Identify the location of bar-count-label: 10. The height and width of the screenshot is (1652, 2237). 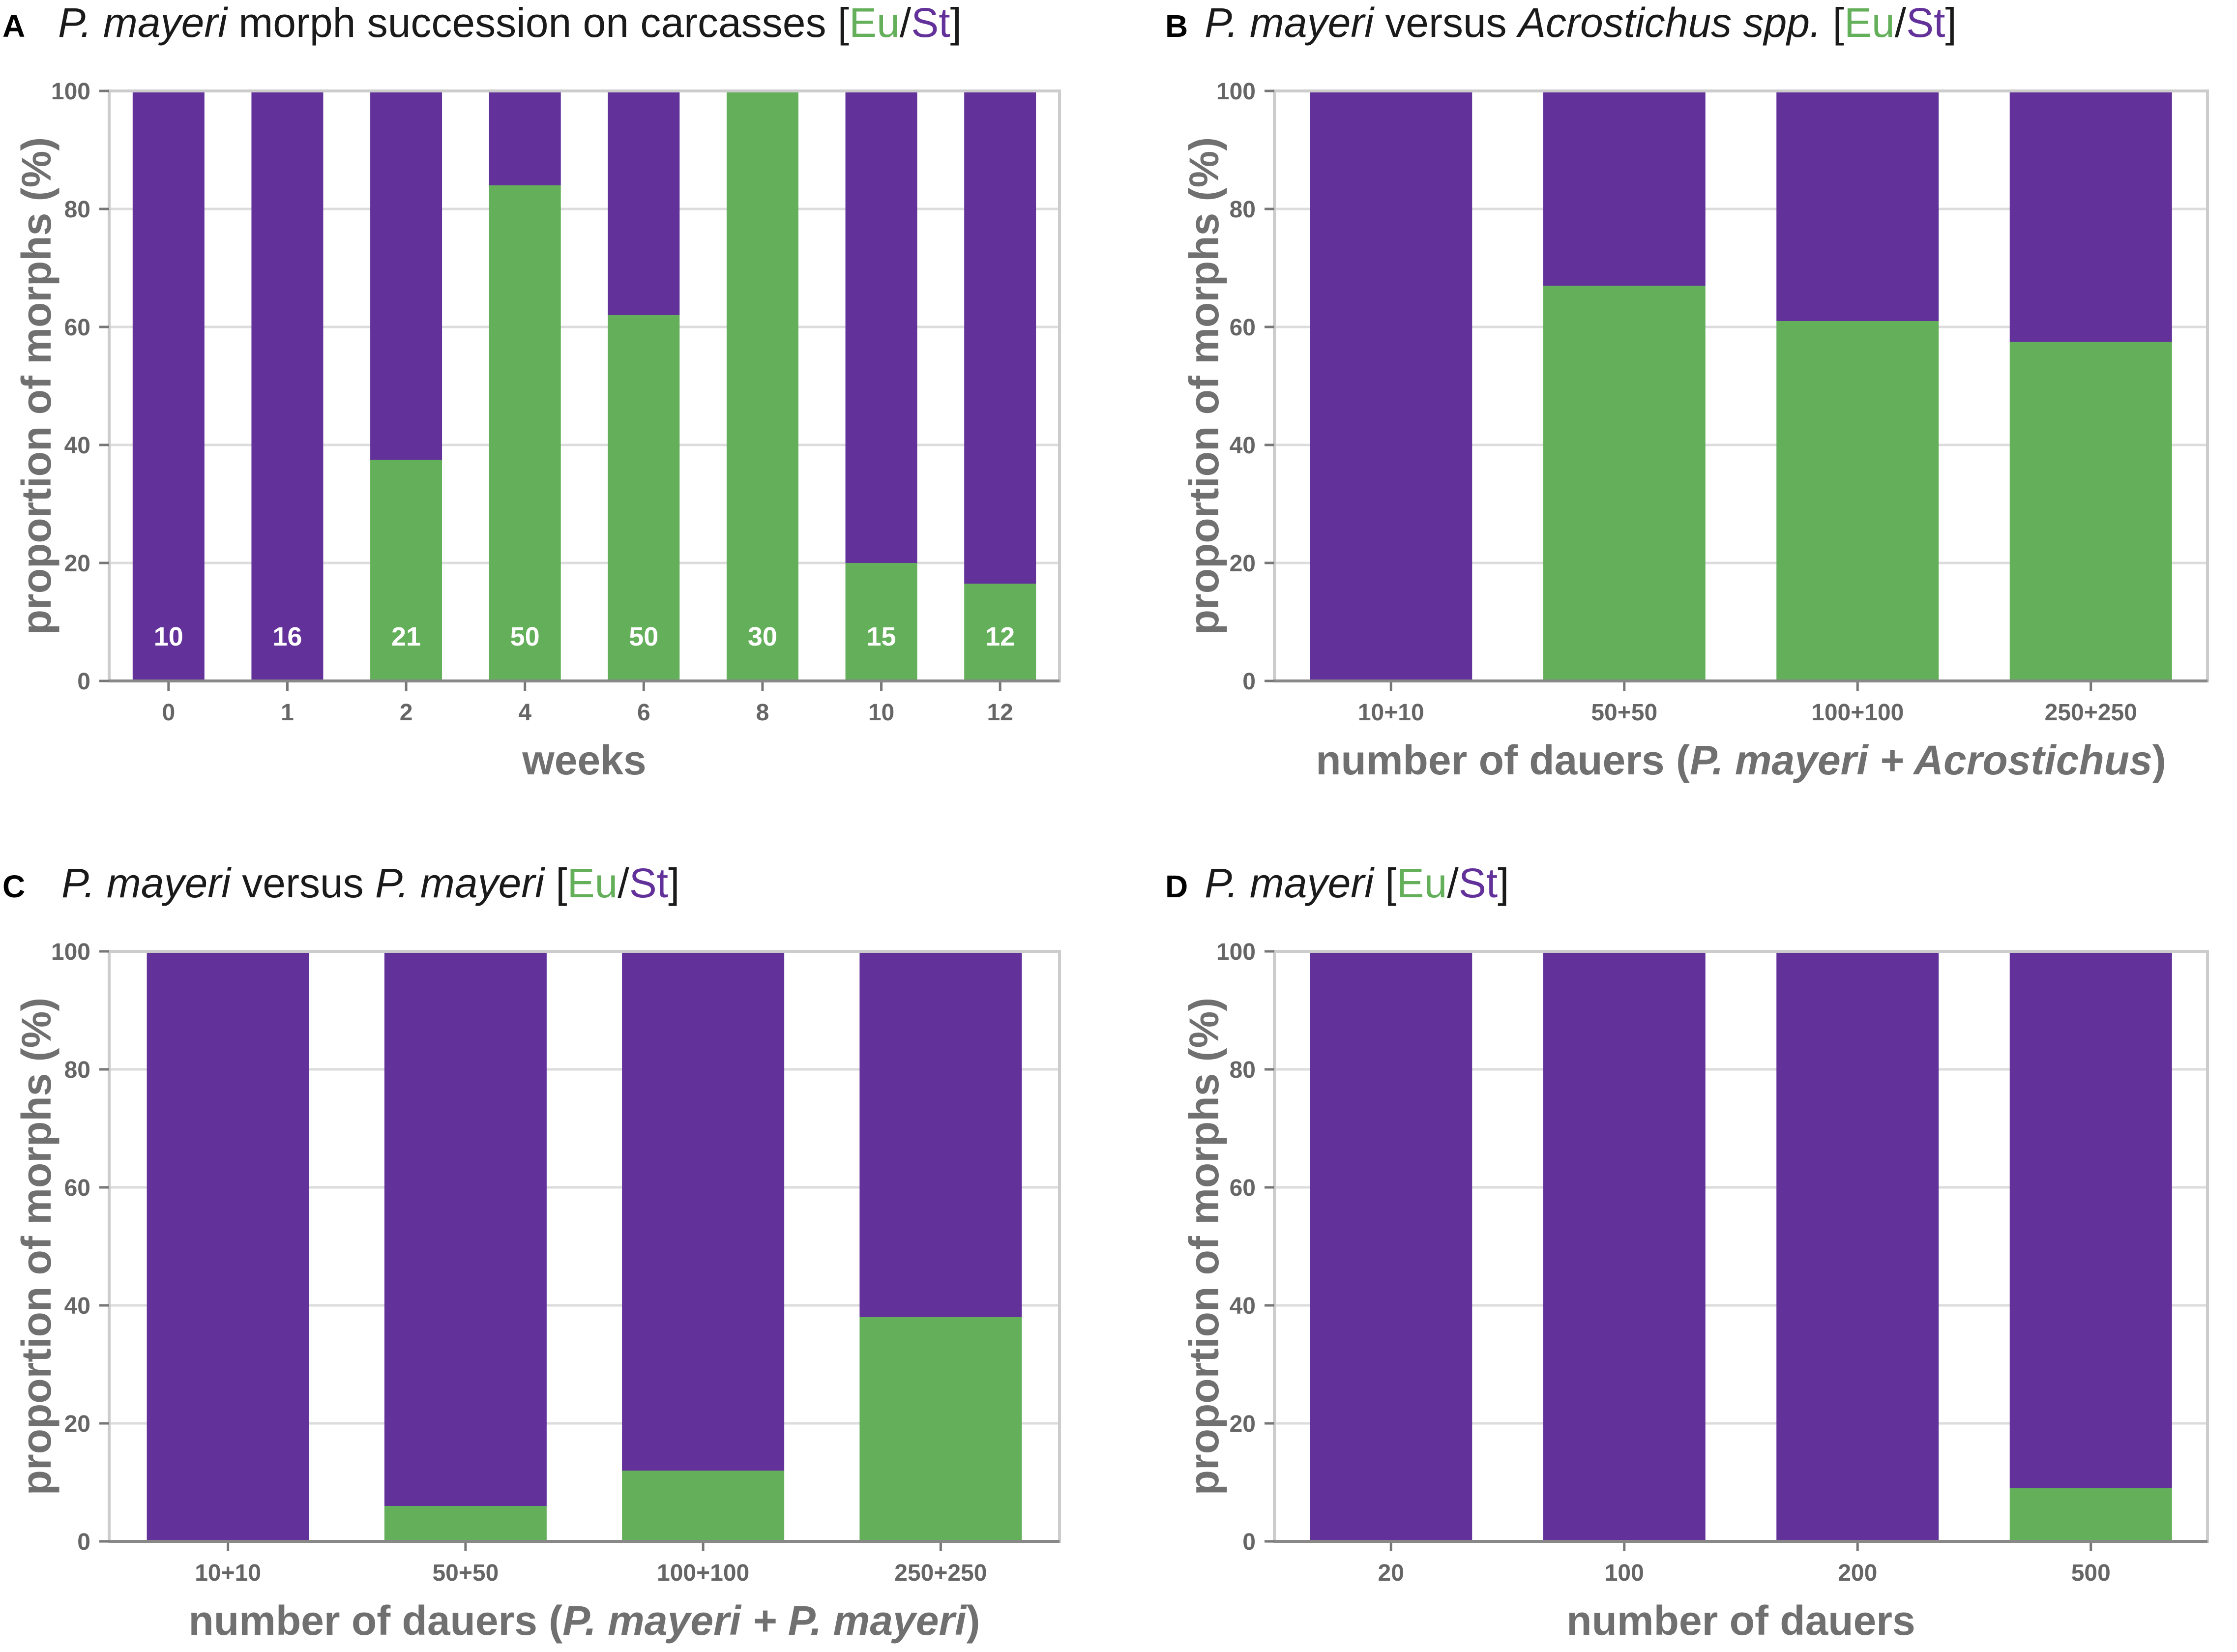
(168, 636).